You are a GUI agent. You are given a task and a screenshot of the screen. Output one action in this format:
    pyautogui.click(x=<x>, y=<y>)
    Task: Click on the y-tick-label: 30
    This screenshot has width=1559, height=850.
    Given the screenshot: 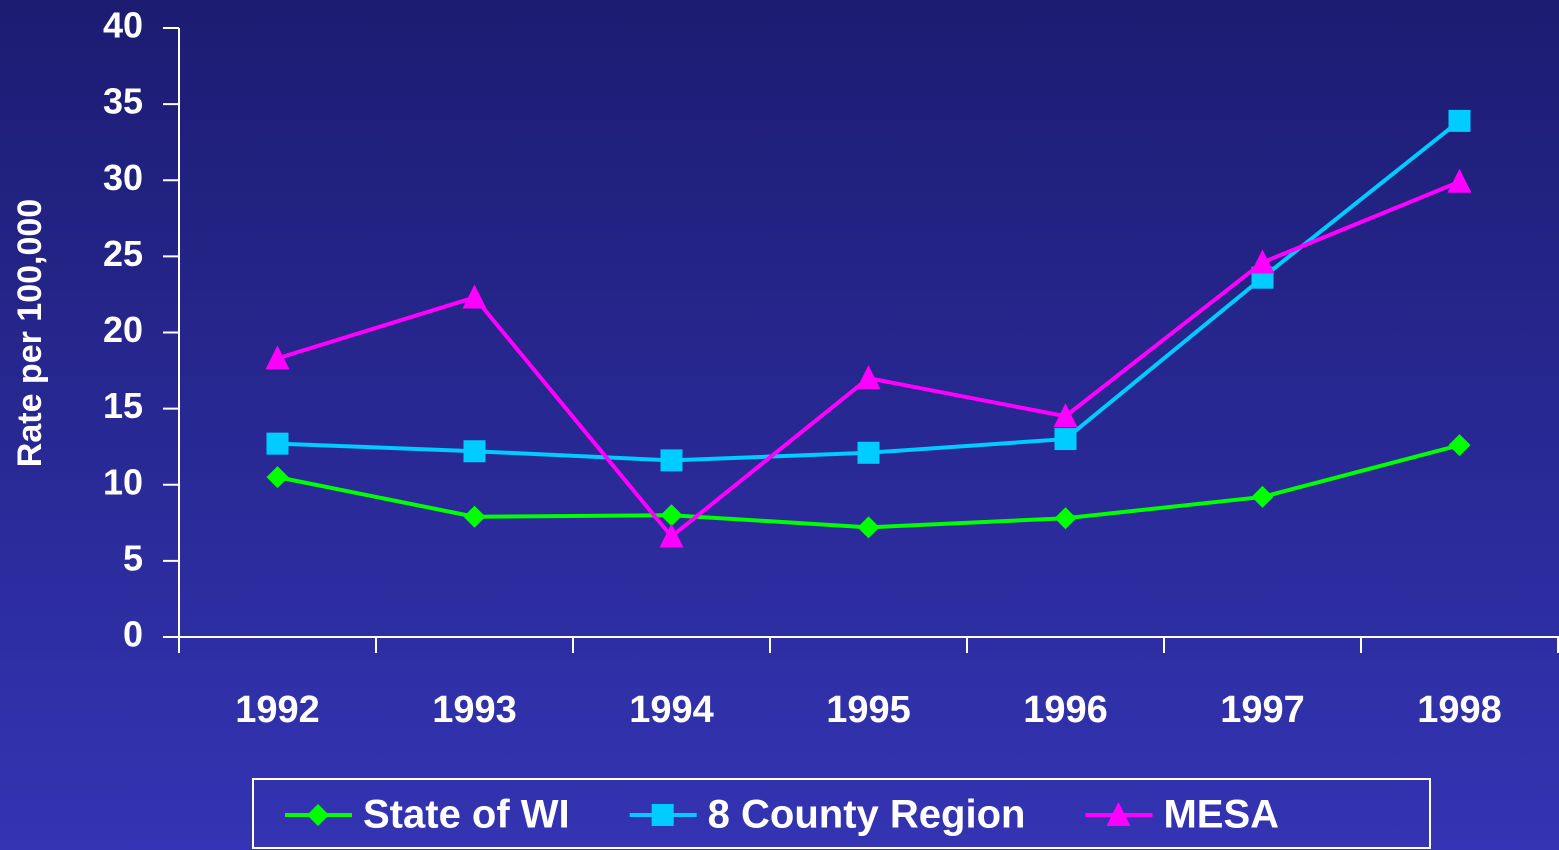 What is the action you would take?
    pyautogui.click(x=123, y=177)
    